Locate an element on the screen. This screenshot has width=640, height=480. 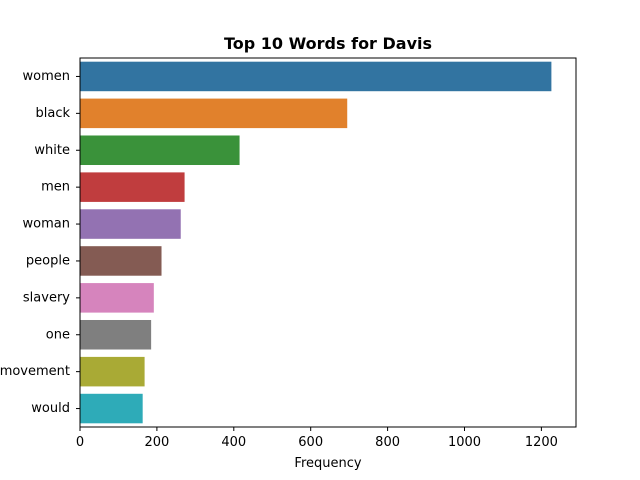
y-tick-label: black is located at coordinates (52, 113).